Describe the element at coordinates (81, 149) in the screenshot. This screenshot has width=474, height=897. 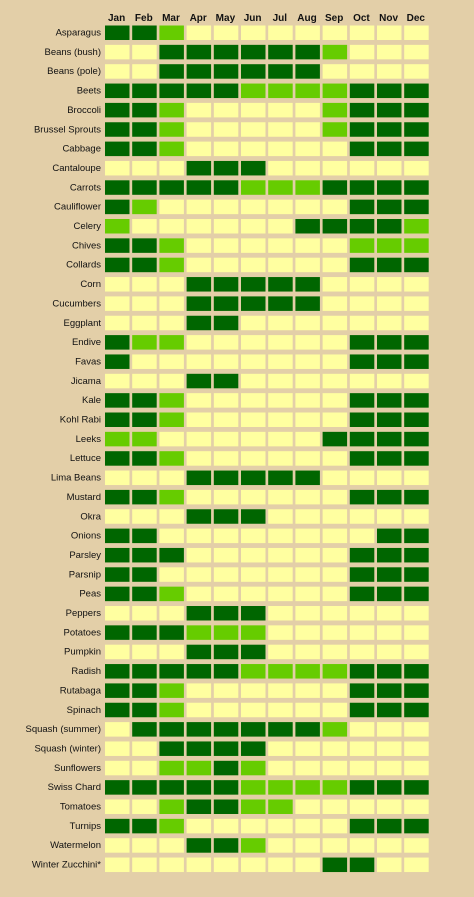
I see `crop-label: Cabbage` at that location.